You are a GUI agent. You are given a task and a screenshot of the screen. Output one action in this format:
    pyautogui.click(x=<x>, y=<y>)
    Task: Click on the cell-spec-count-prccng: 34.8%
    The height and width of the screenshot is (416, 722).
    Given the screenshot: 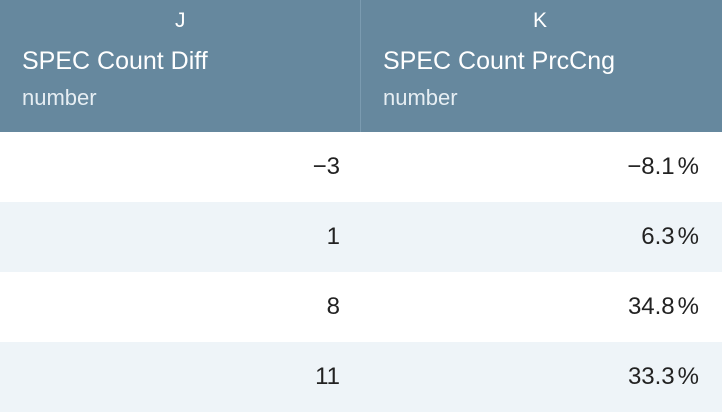 What is the action you would take?
    pyautogui.click(x=541, y=307)
    